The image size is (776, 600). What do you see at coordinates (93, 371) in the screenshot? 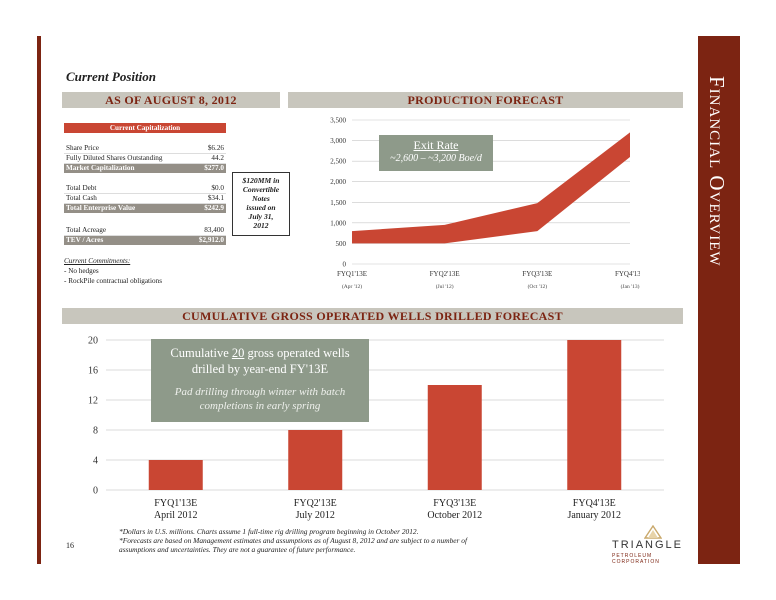
I see `y-tick-label: 16` at bounding box center [93, 371].